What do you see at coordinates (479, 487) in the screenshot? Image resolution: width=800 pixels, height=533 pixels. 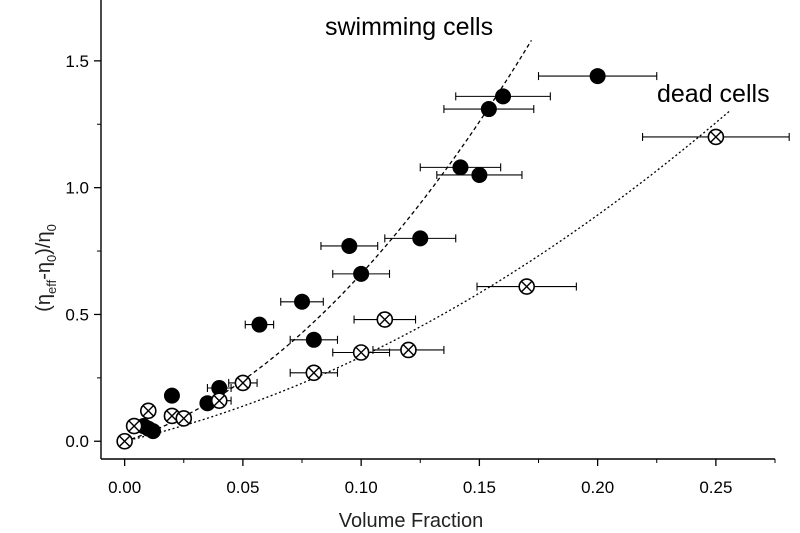 I see `x-tick-label: 0.15` at bounding box center [479, 487].